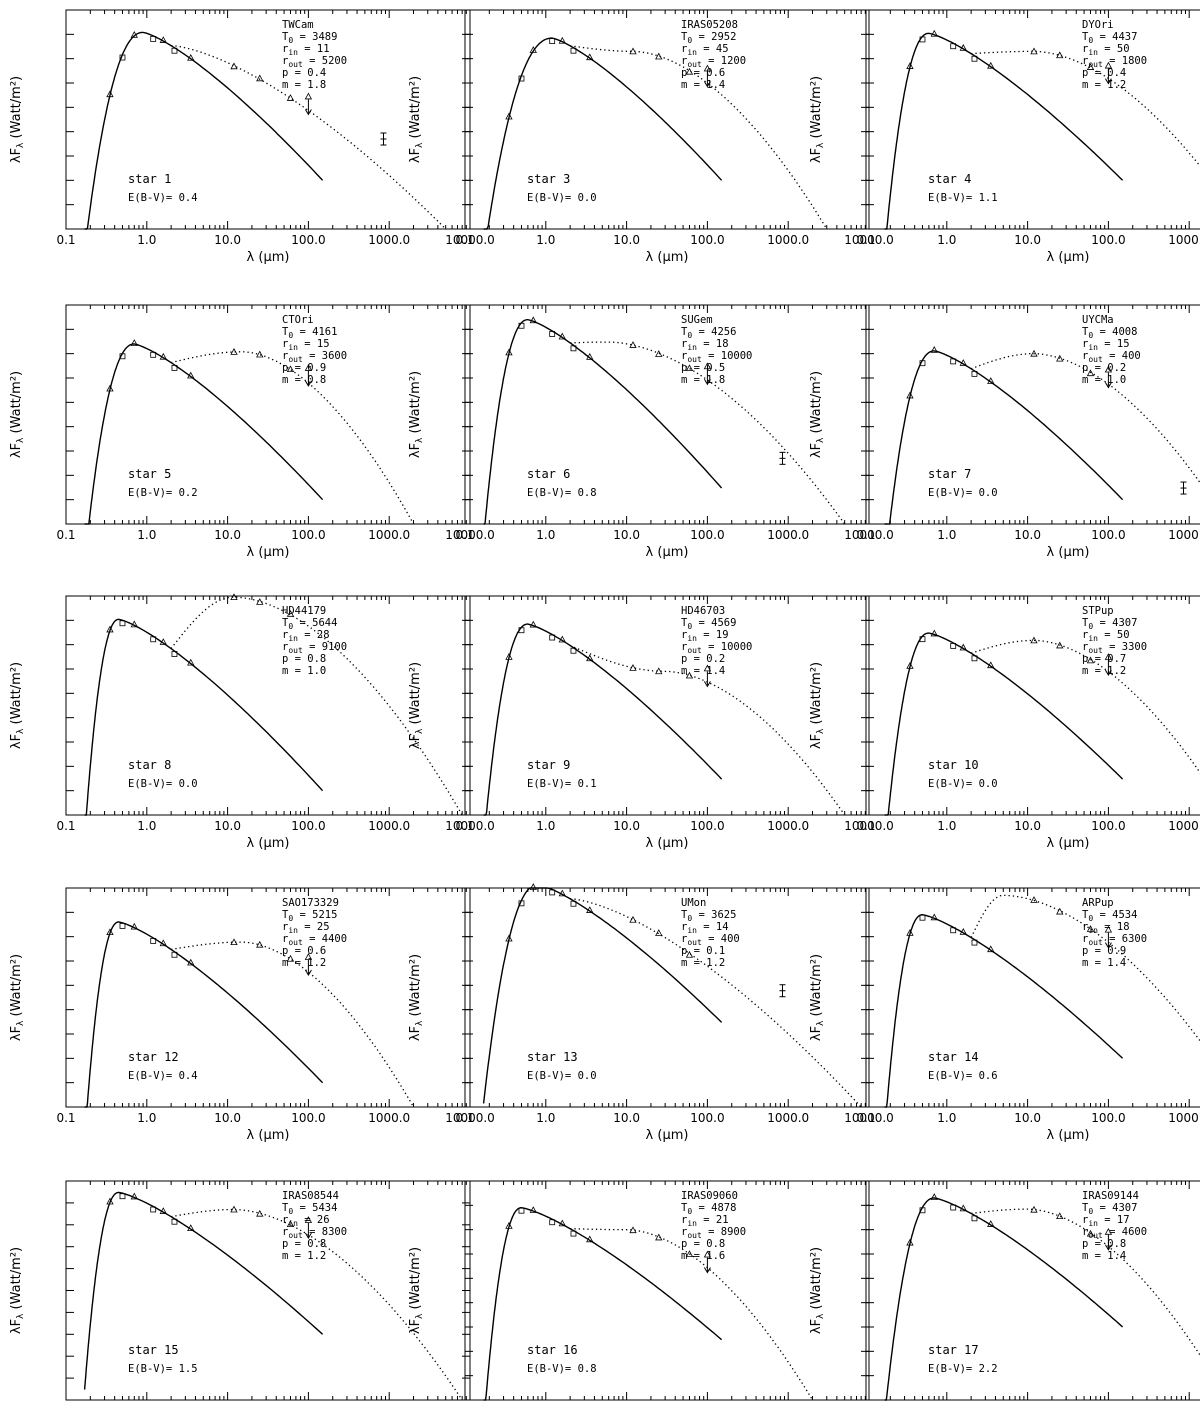 This screenshot has height=1406, width=1200. Describe the element at coordinates (304, 659) in the screenshot. I see `model-parameter: p = 0.8` at that location.